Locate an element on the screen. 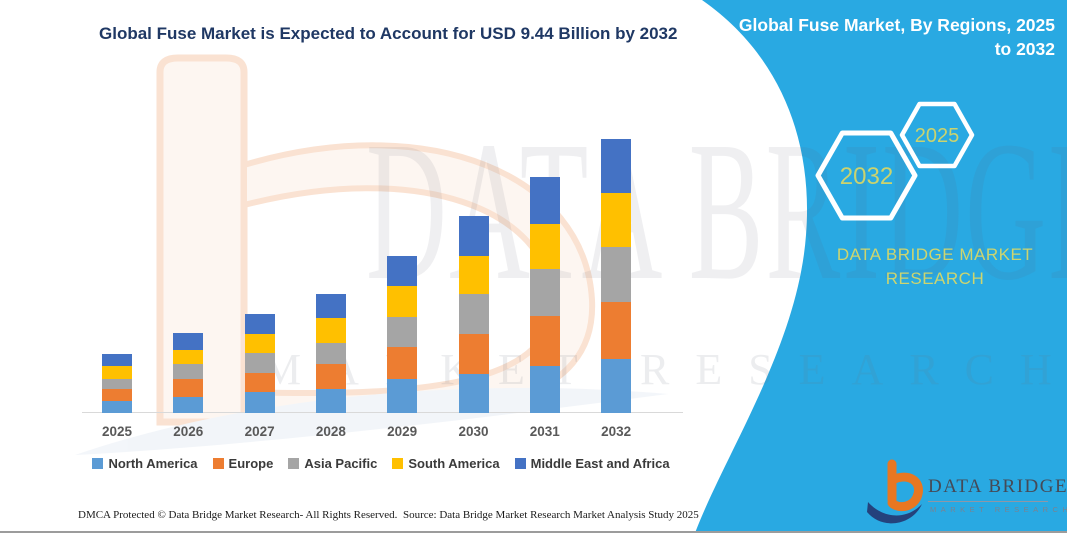 The height and width of the screenshot is (533, 1067). legend-label: South America is located at coordinates (454, 463).